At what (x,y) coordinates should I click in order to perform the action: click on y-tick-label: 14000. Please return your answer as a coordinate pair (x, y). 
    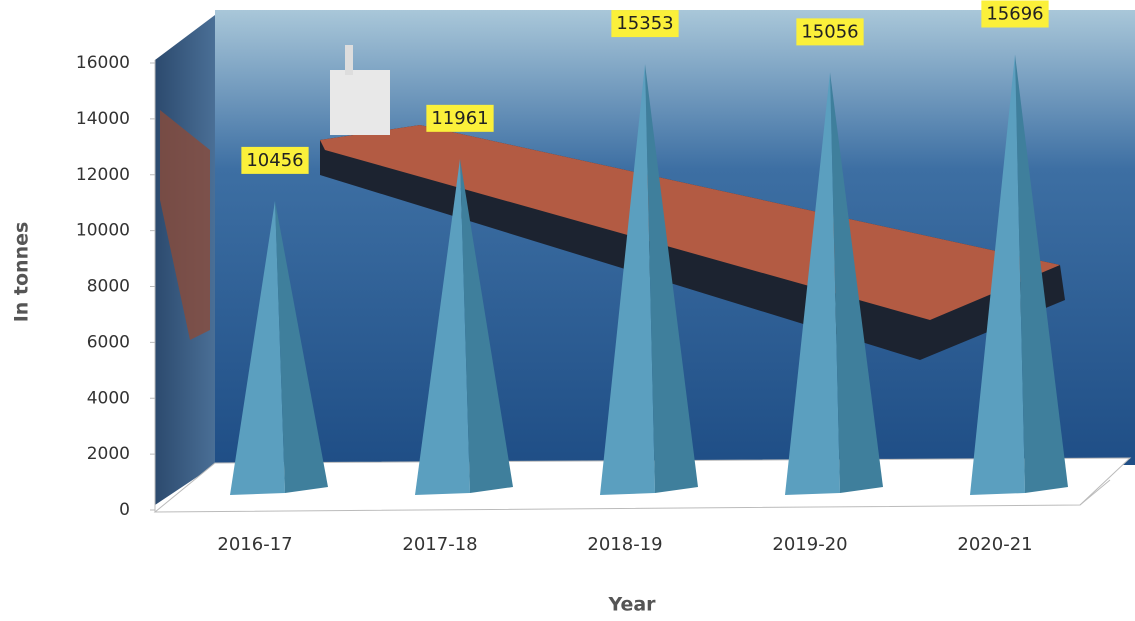
    Looking at the image, I should click on (103, 119).